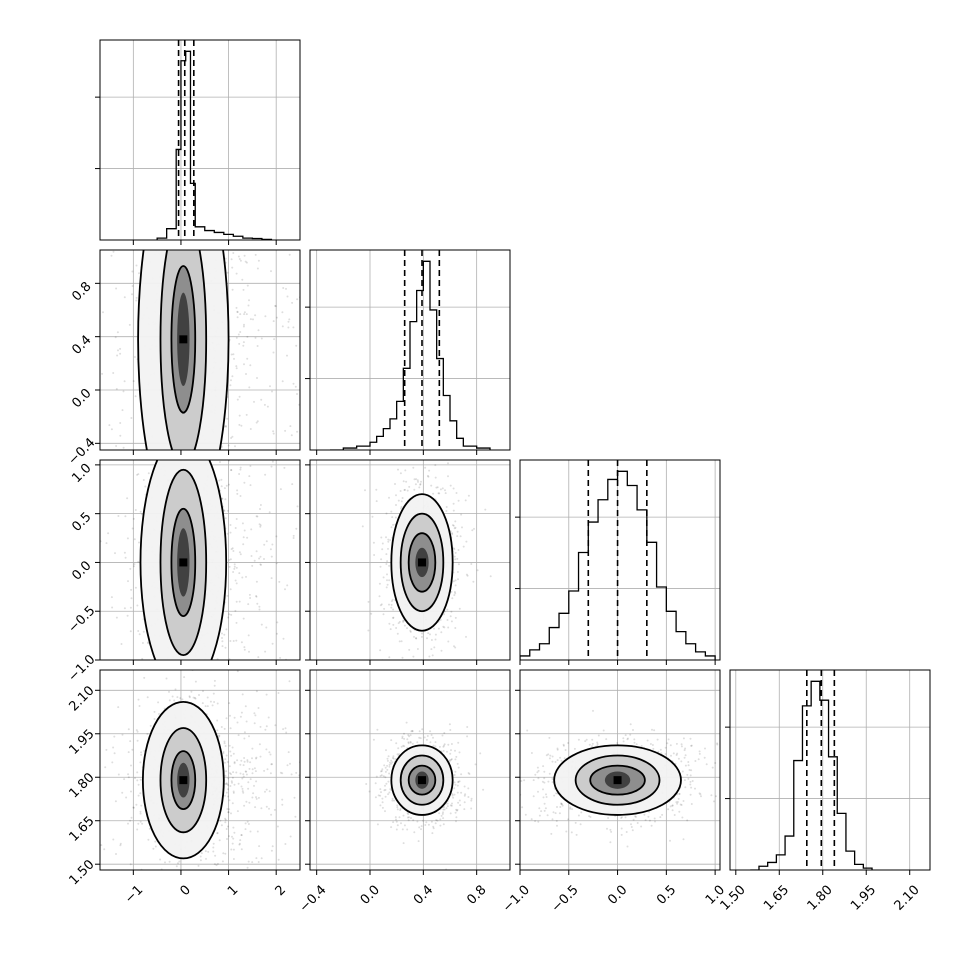  What do you see at coordinates (422, 780) in the screenshot?
I see `contour-line` at bounding box center [422, 780].